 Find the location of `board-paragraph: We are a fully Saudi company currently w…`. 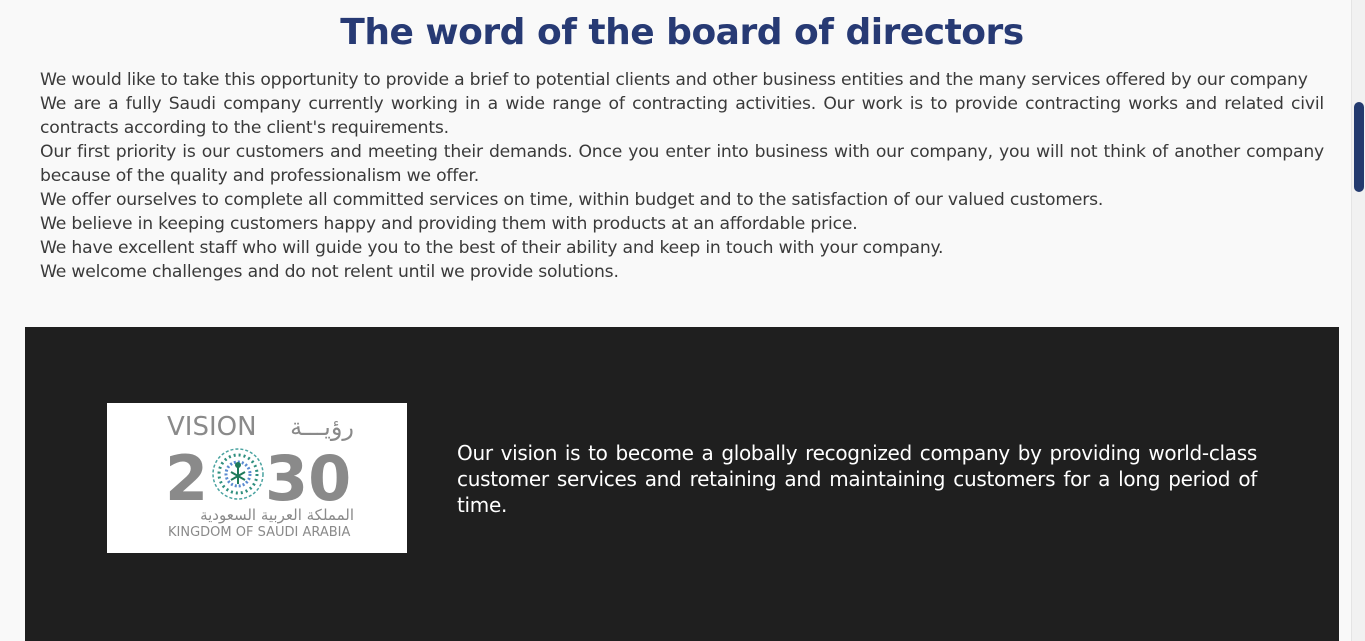

board-paragraph: We are a fully Saudi company currently w… is located at coordinates (682, 116).